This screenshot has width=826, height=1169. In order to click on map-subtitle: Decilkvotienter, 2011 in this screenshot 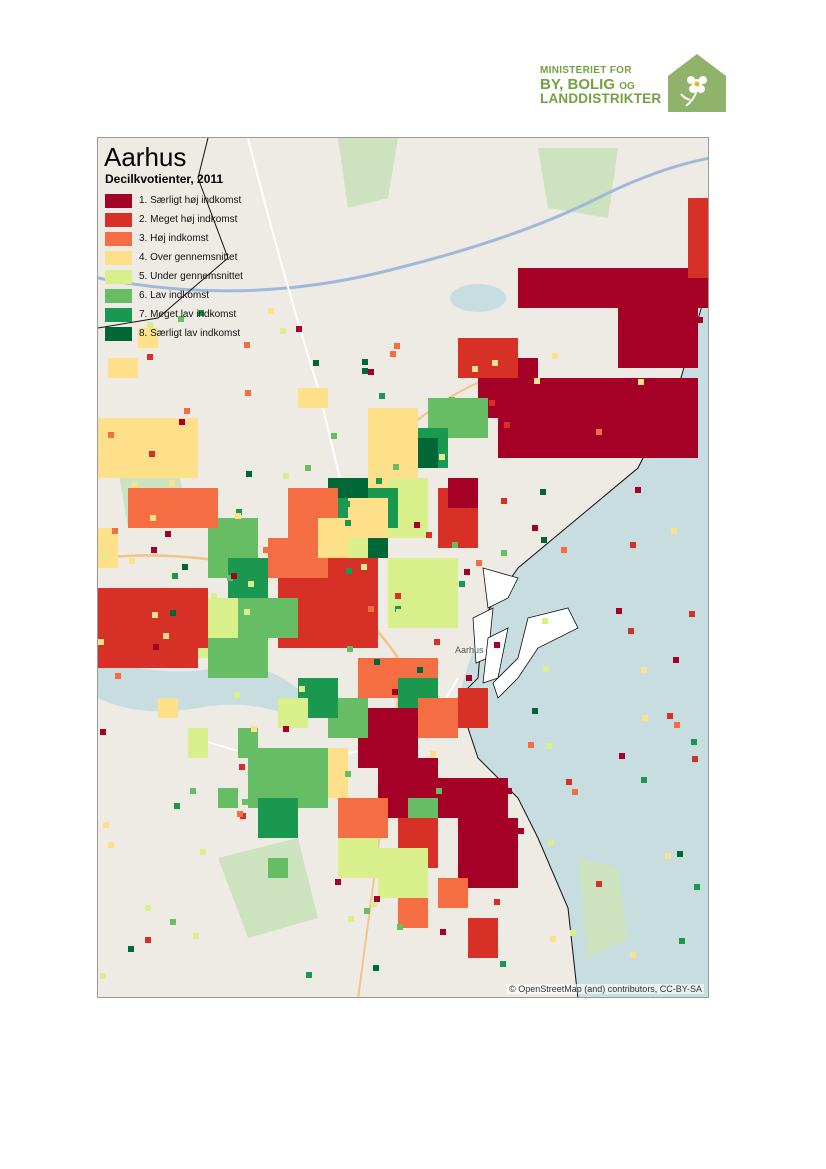, I will do `click(164, 179)`.